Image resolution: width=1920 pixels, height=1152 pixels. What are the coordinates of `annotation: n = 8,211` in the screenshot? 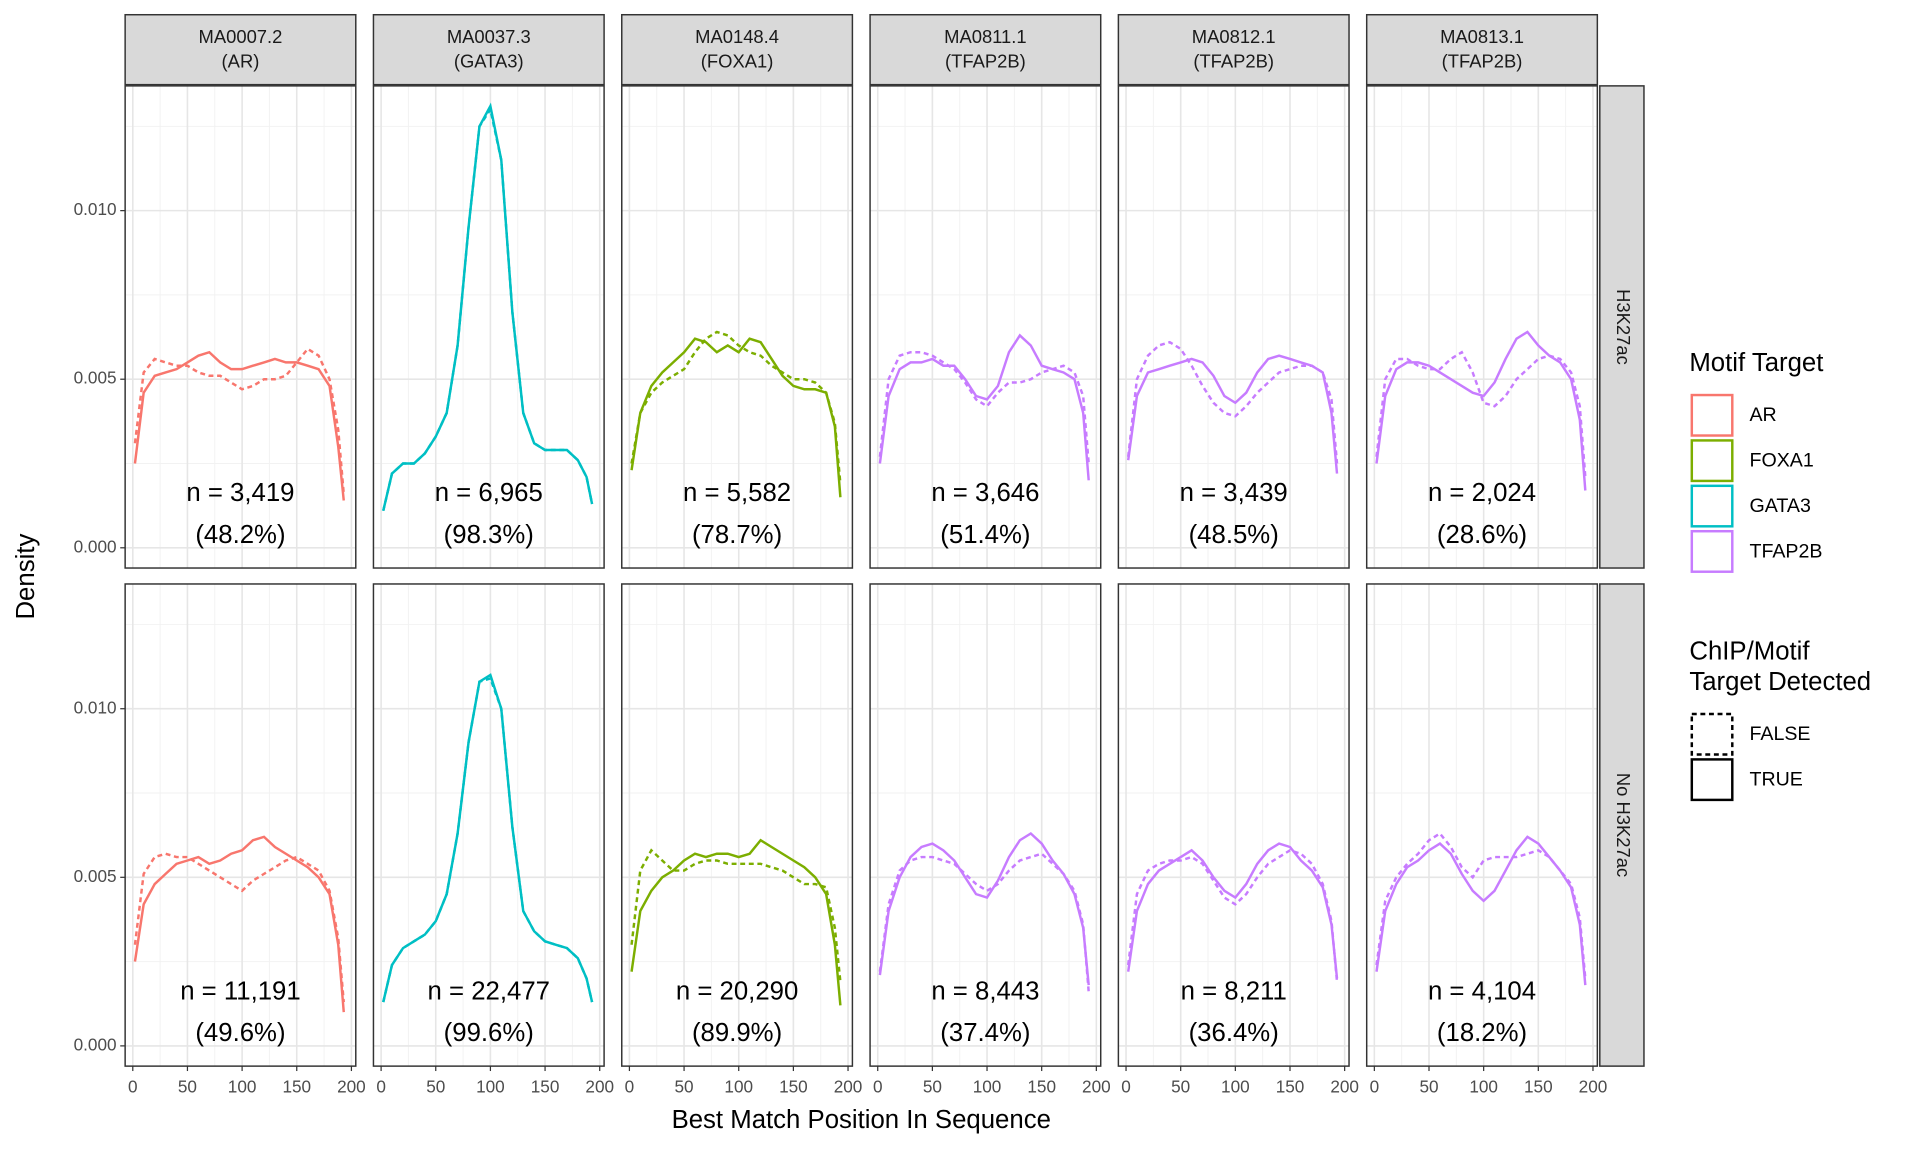 It's located at (1234, 991).